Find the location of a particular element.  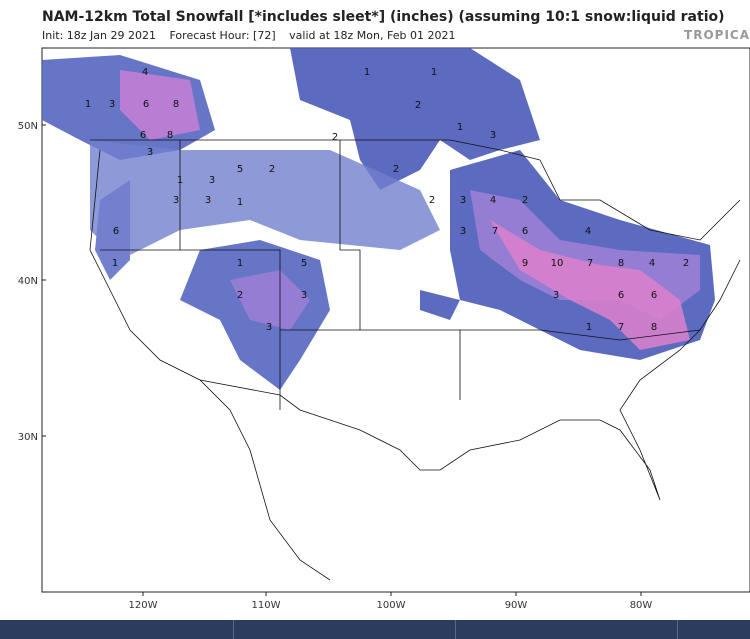

forecast-hour: Forecast Hour: [72] is located at coordinates (222, 35).